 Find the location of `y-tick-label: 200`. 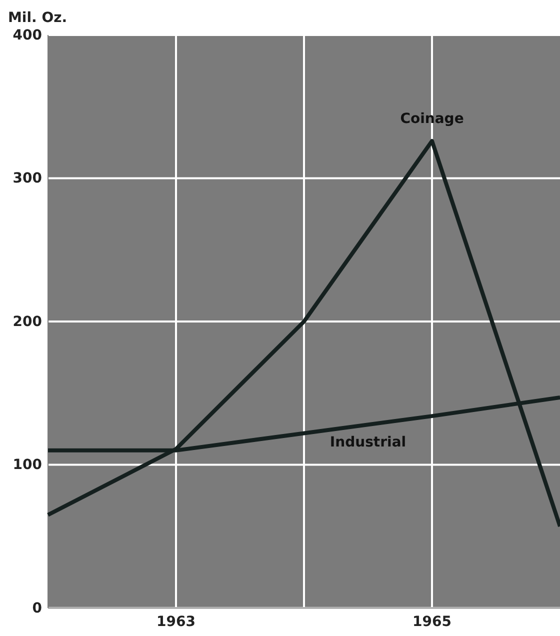

y-tick-label: 200 is located at coordinates (27, 322).